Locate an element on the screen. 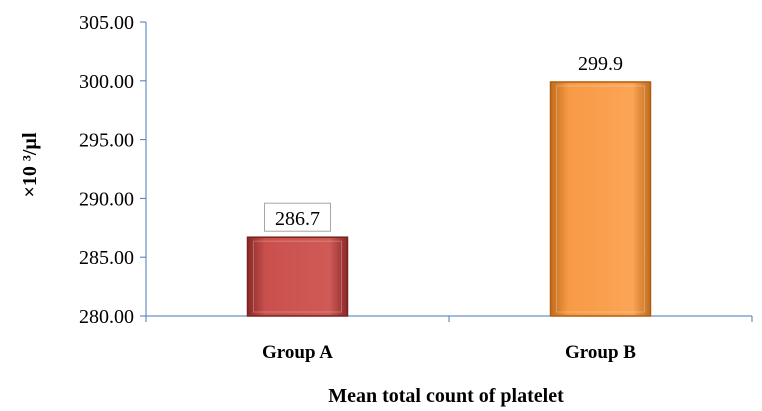  y-tick-label: 295.00 is located at coordinates (106, 141).